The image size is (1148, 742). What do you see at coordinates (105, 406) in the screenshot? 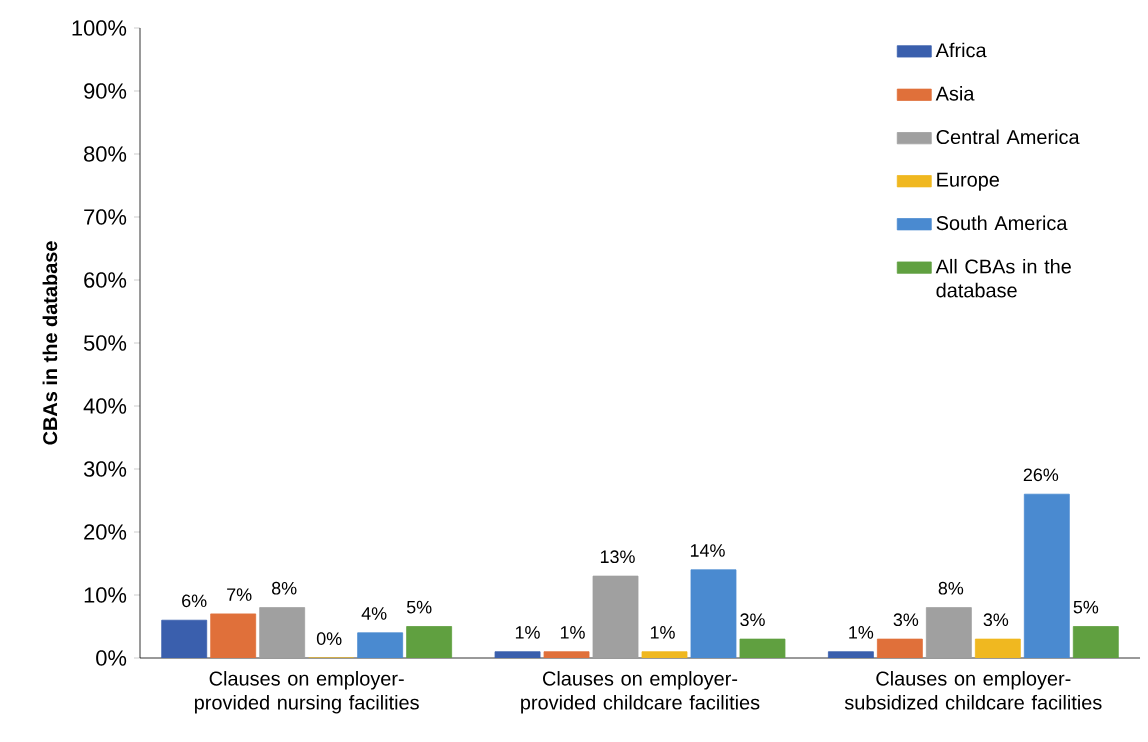
I see `y-tick-label: 40%` at bounding box center [105, 406].